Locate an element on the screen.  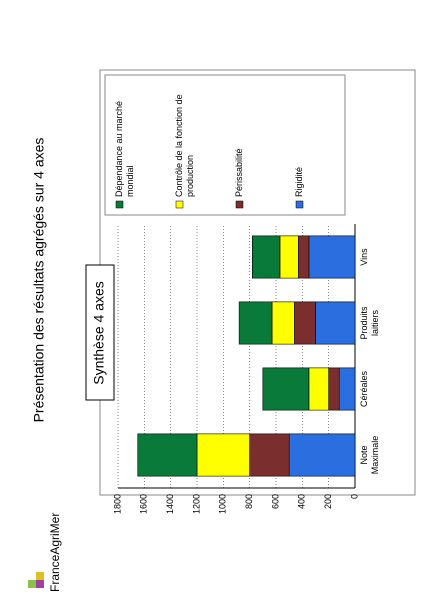
y-tick-label: 400 is located at coordinates (302, 501).